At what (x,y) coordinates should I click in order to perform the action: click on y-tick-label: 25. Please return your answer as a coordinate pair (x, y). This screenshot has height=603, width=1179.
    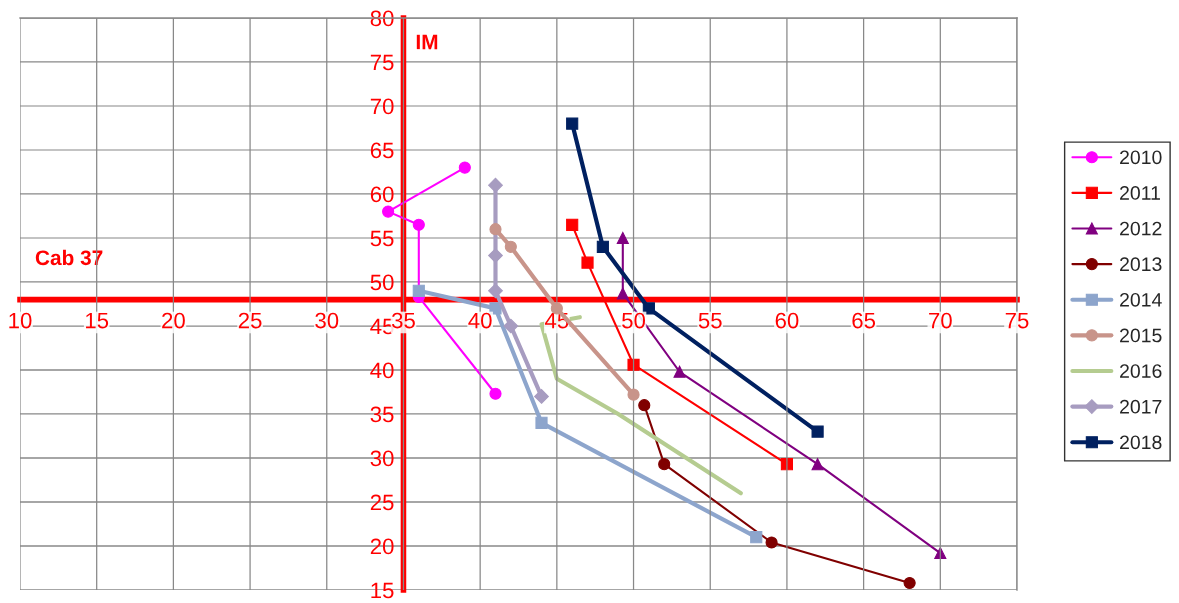
    Looking at the image, I should click on (382, 502).